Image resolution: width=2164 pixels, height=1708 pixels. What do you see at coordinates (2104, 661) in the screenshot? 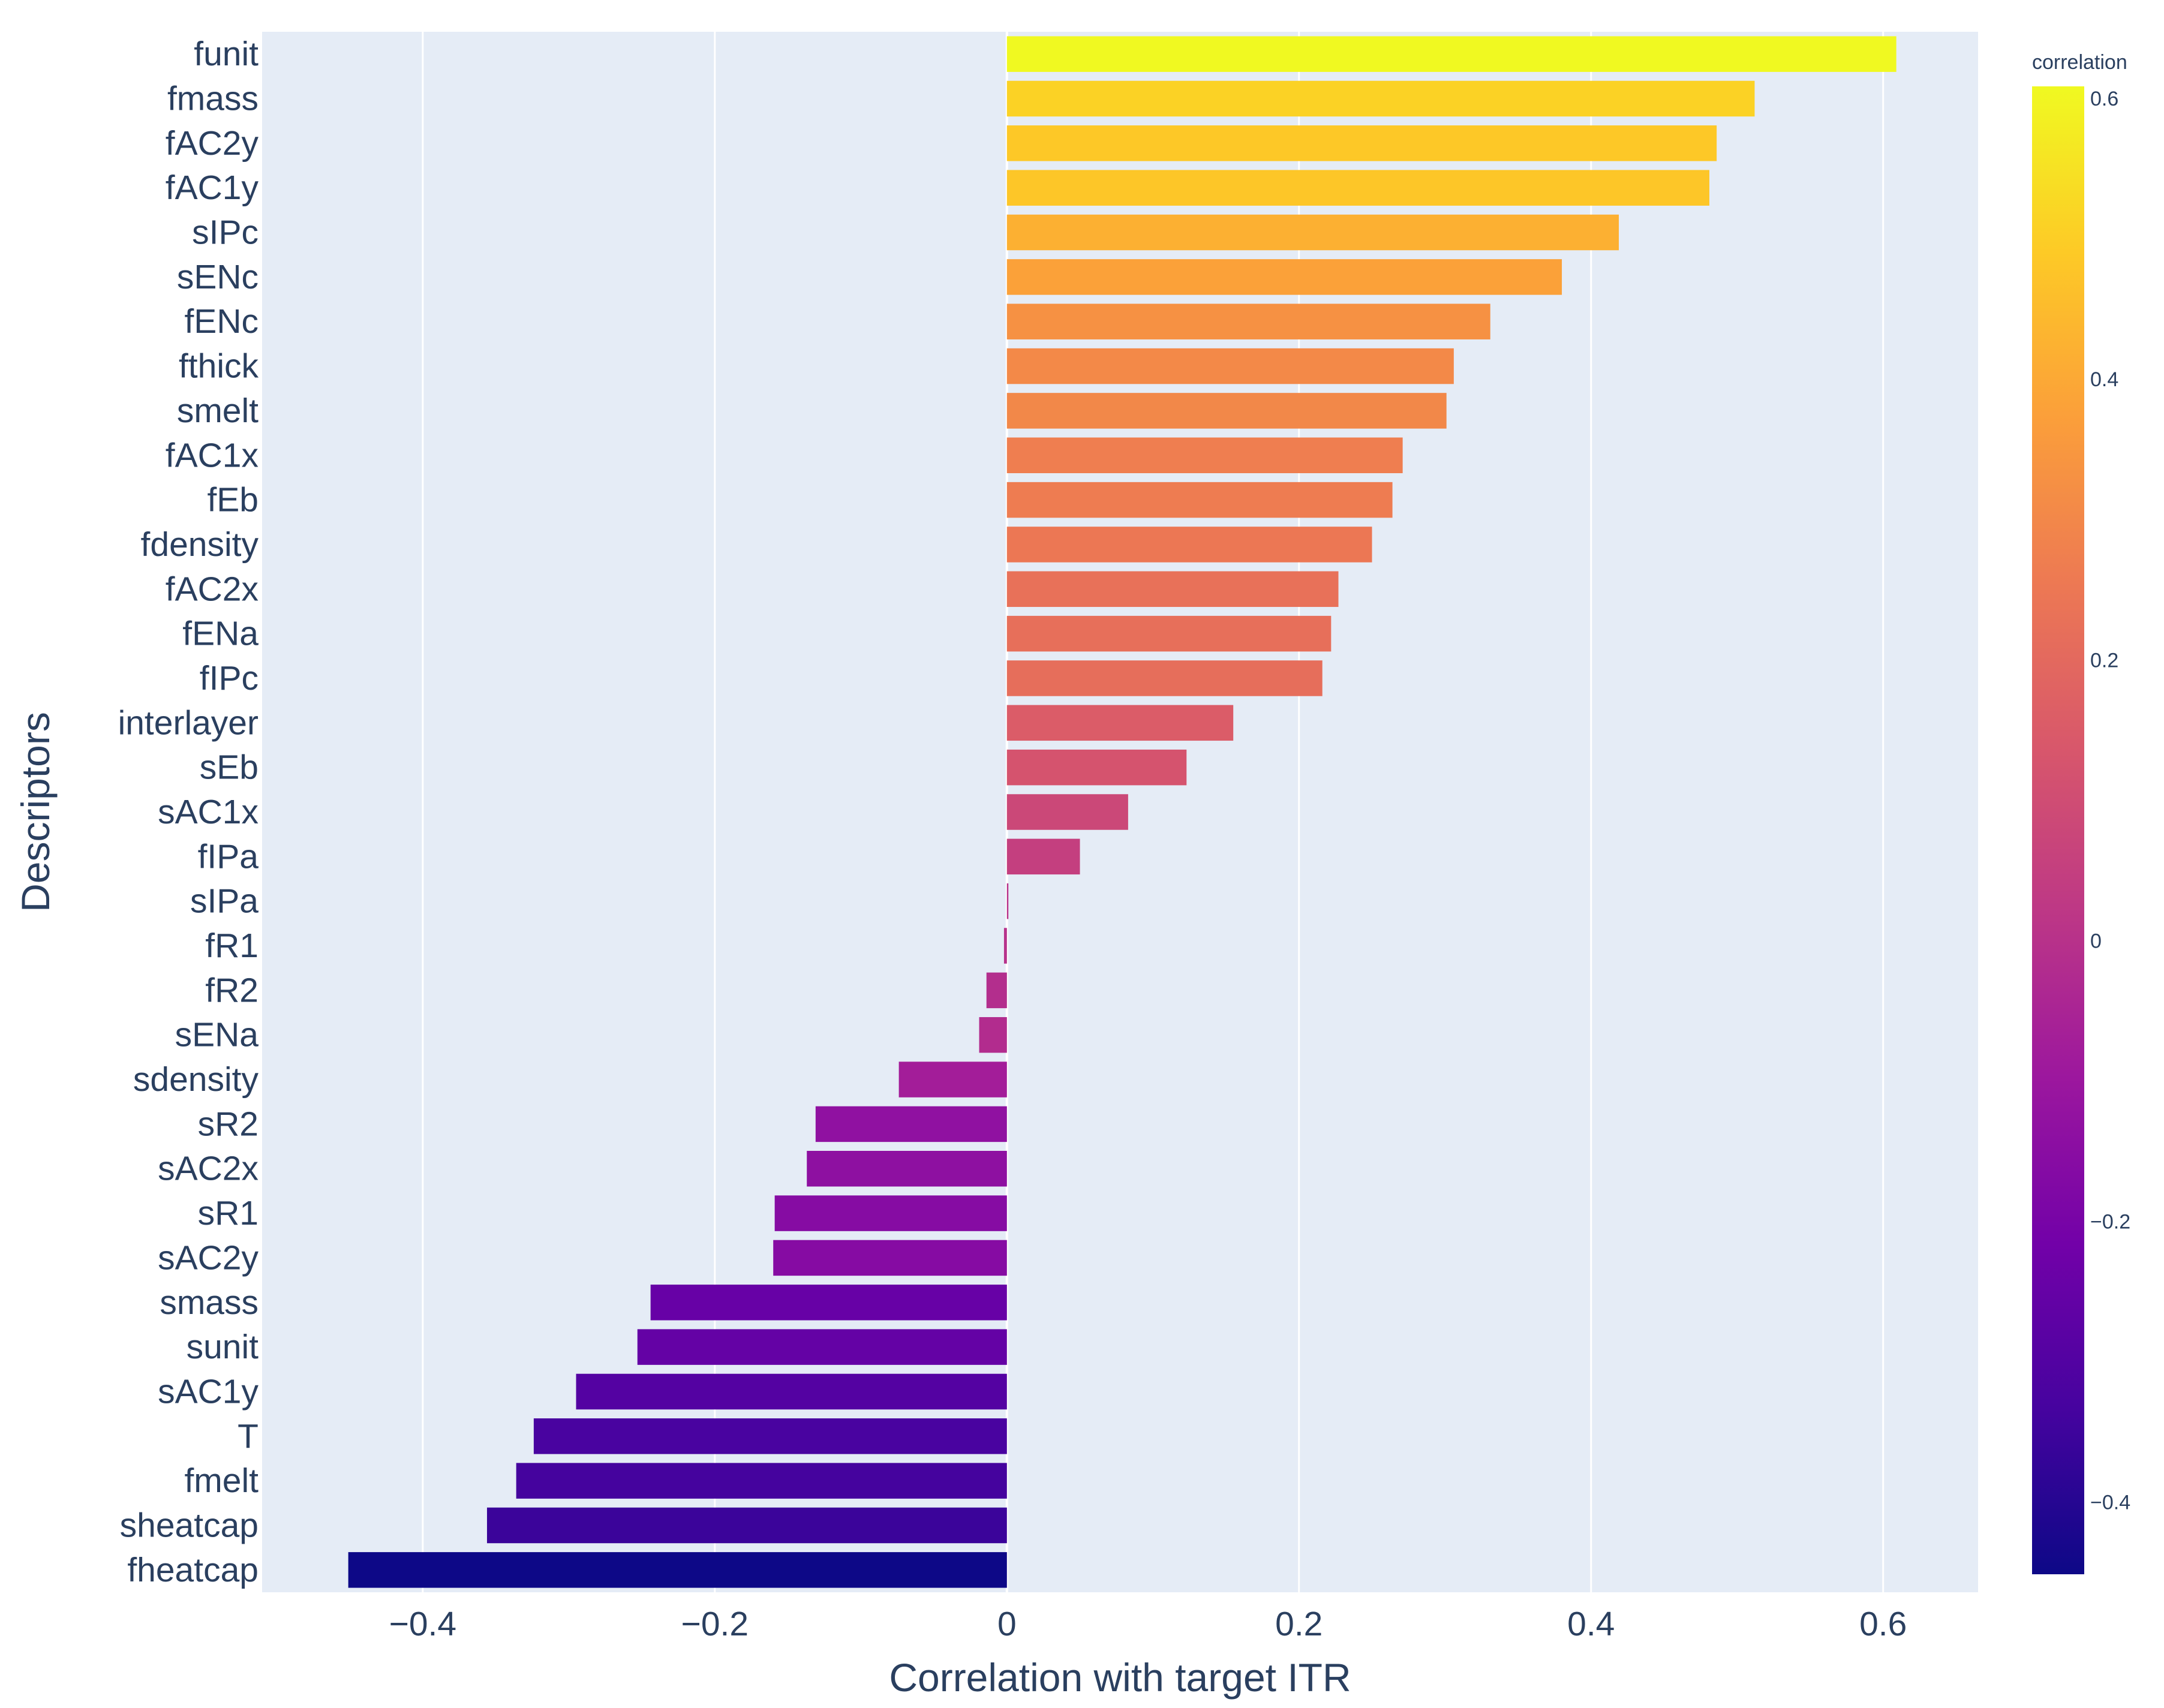
I see `colorbar-tick-label: 0.2` at bounding box center [2104, 661].